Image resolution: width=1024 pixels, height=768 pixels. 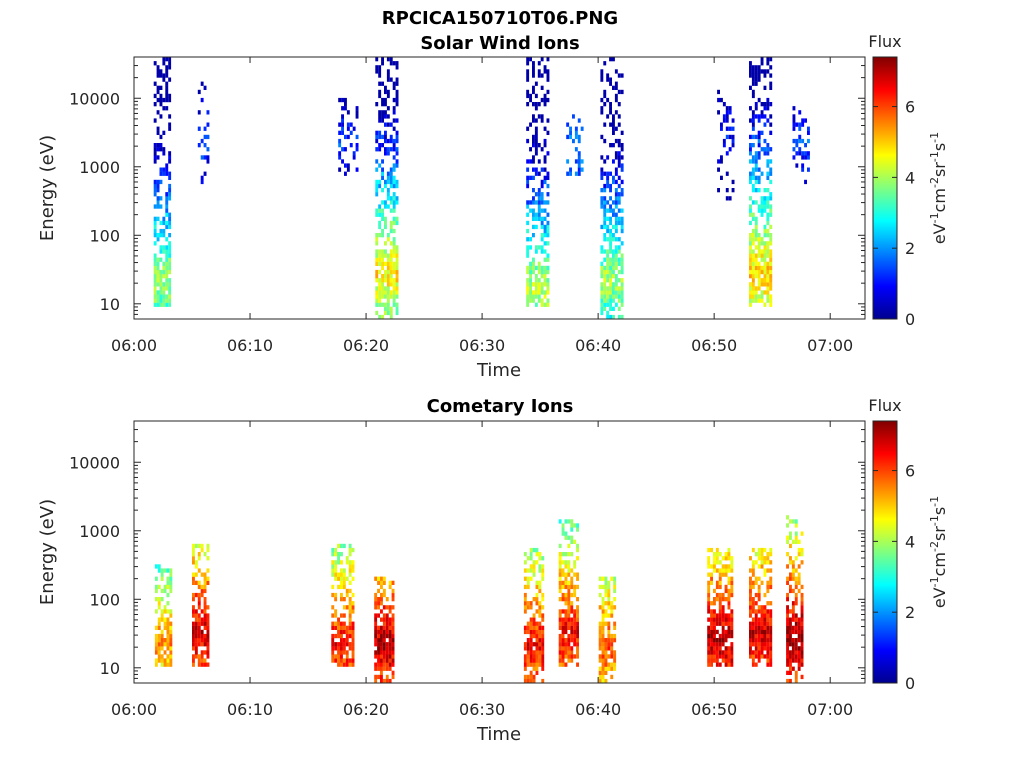 I want to click on x-tick-label: 06:40, so click(x=598, y=345).